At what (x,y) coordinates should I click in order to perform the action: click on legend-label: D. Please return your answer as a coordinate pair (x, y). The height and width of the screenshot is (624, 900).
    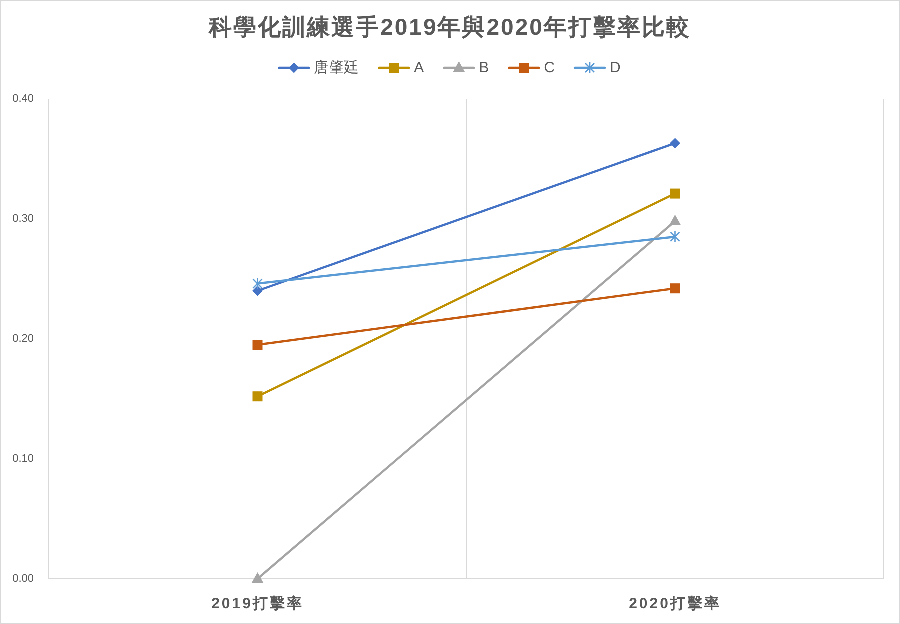
    Looking at the image, I should click on (615, 68).